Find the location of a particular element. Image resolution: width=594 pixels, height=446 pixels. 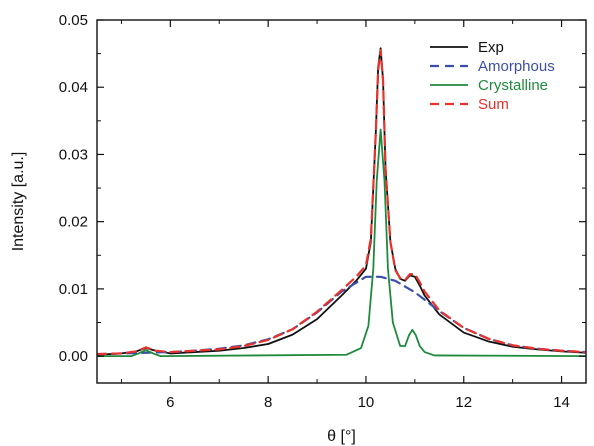

x-tick-label: 8 is located at coordinates (268, 402).